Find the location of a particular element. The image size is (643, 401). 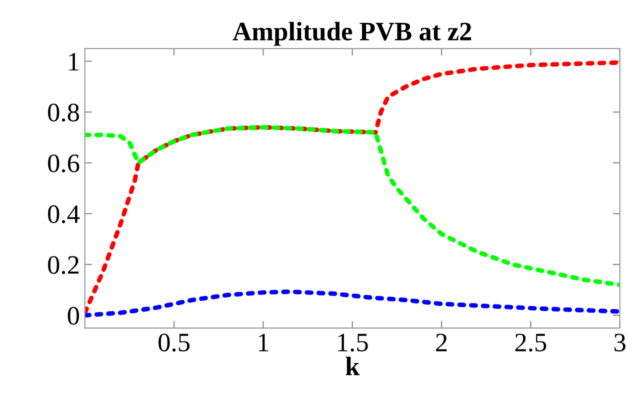

y-tick-label: 0.2 is located at coordinates (63, 265).